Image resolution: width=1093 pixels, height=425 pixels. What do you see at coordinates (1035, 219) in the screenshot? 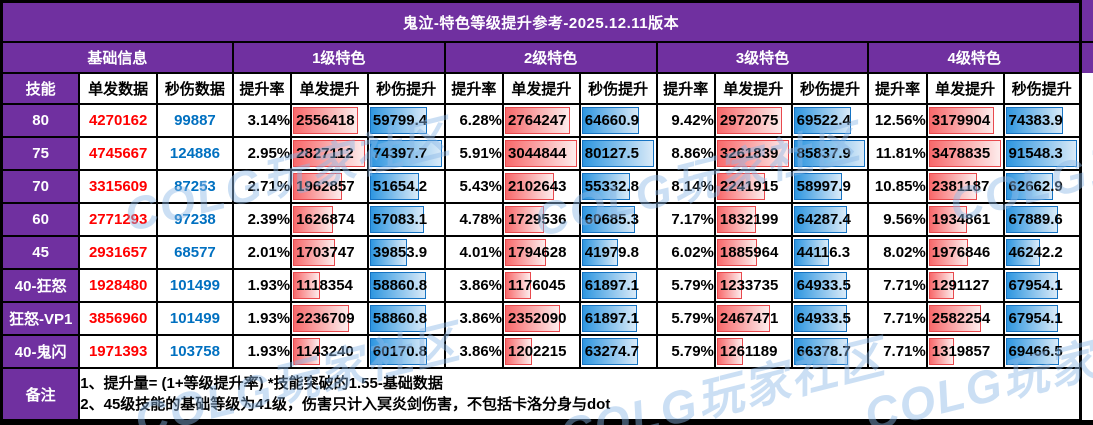
I see `dps-uplift-value: 67889.6` at bounding box center [1035, 219].